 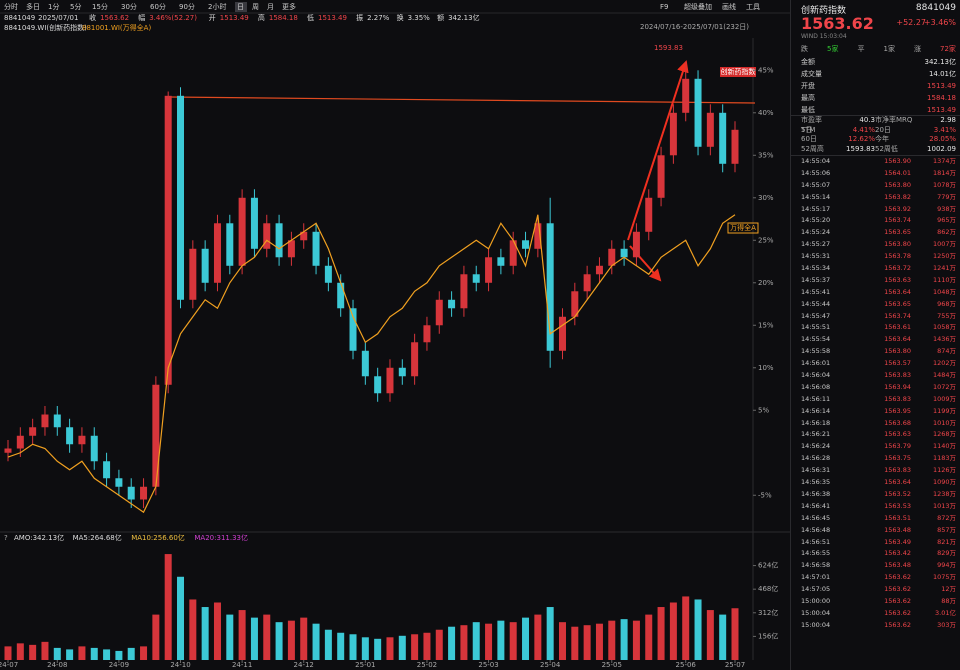 What do you see at coordinates (897, 256) in the screenshot?
I see `tick-price: 1563.78` at bounding box center [897, 256].